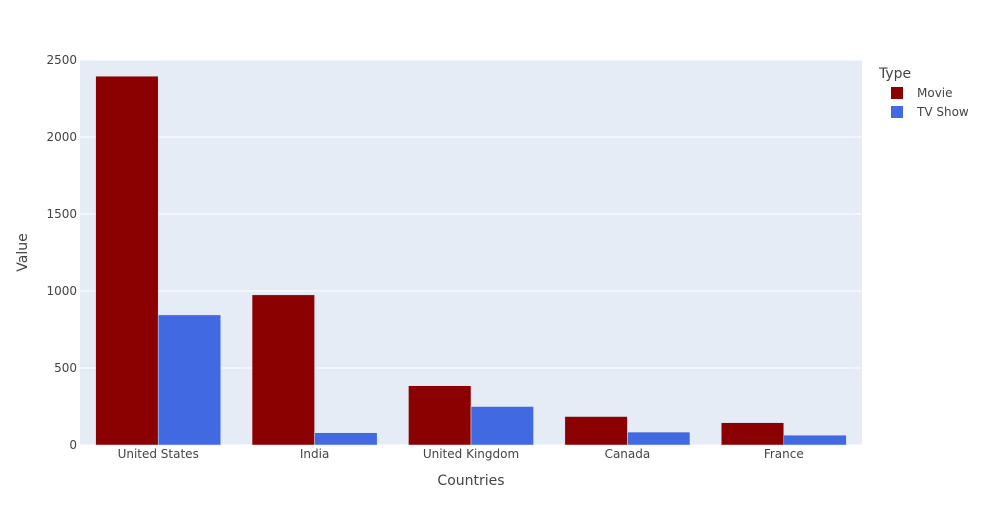 The width and height of the screenshot is (984, 525). Describe the element at coordinates (61, 291) in the screenshot. I see `y-tick-label: 1000` at that location.